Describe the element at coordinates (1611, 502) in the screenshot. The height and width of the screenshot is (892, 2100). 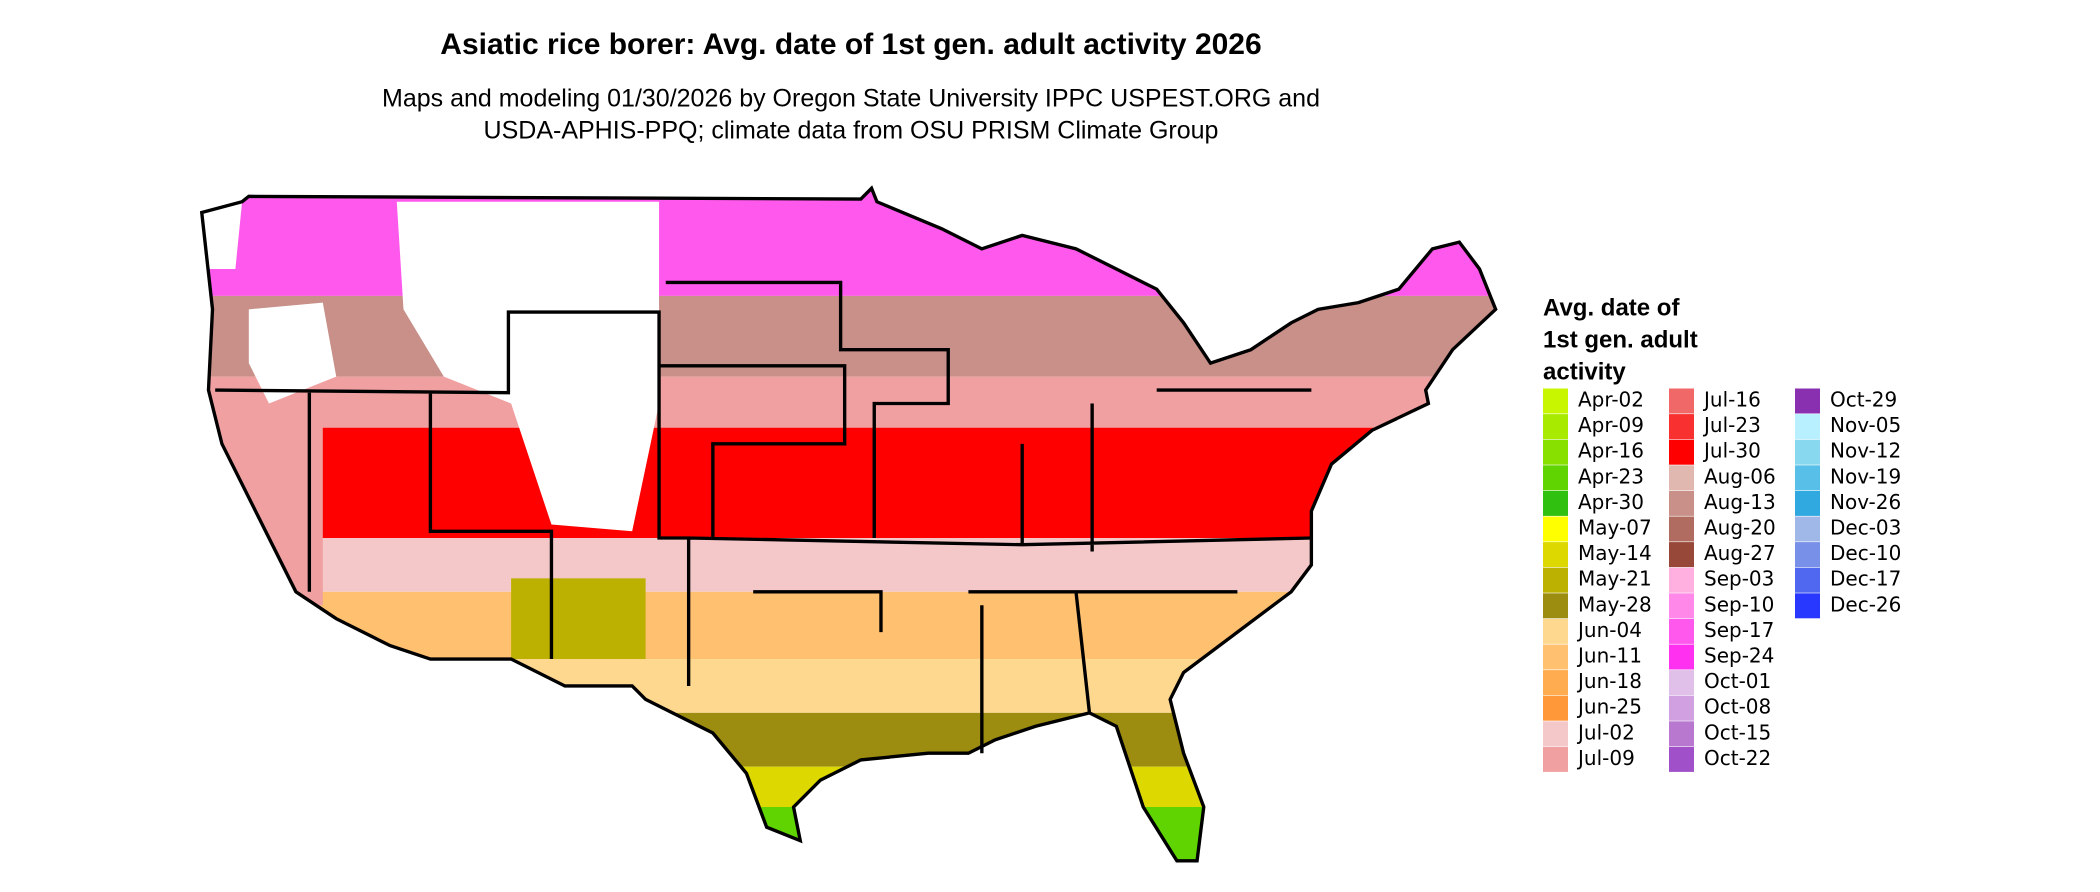
I see `legend-label: Apr-30` at that location.